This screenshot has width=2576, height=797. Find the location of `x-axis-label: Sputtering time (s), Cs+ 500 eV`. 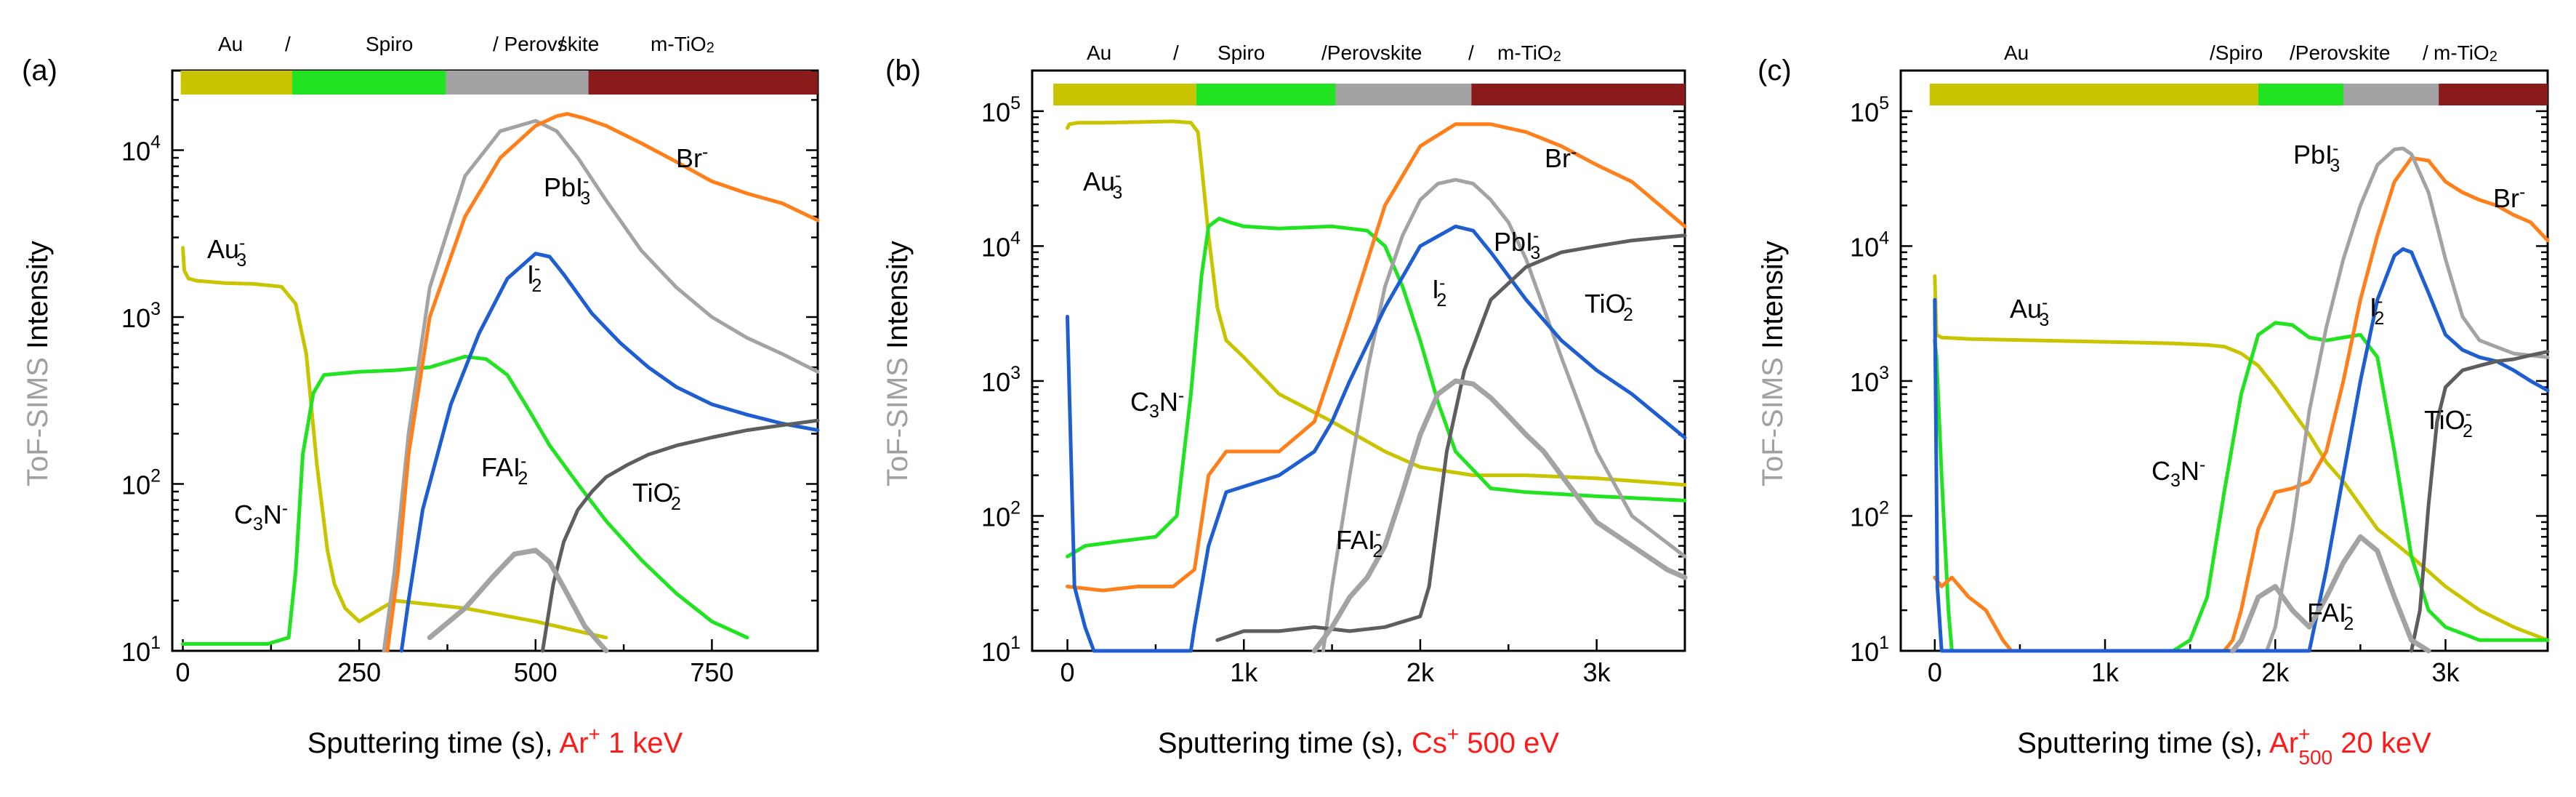

x-axis-label: Sputtering time (s), Cs+ 500 eV is located at coordinates (1358, 741).